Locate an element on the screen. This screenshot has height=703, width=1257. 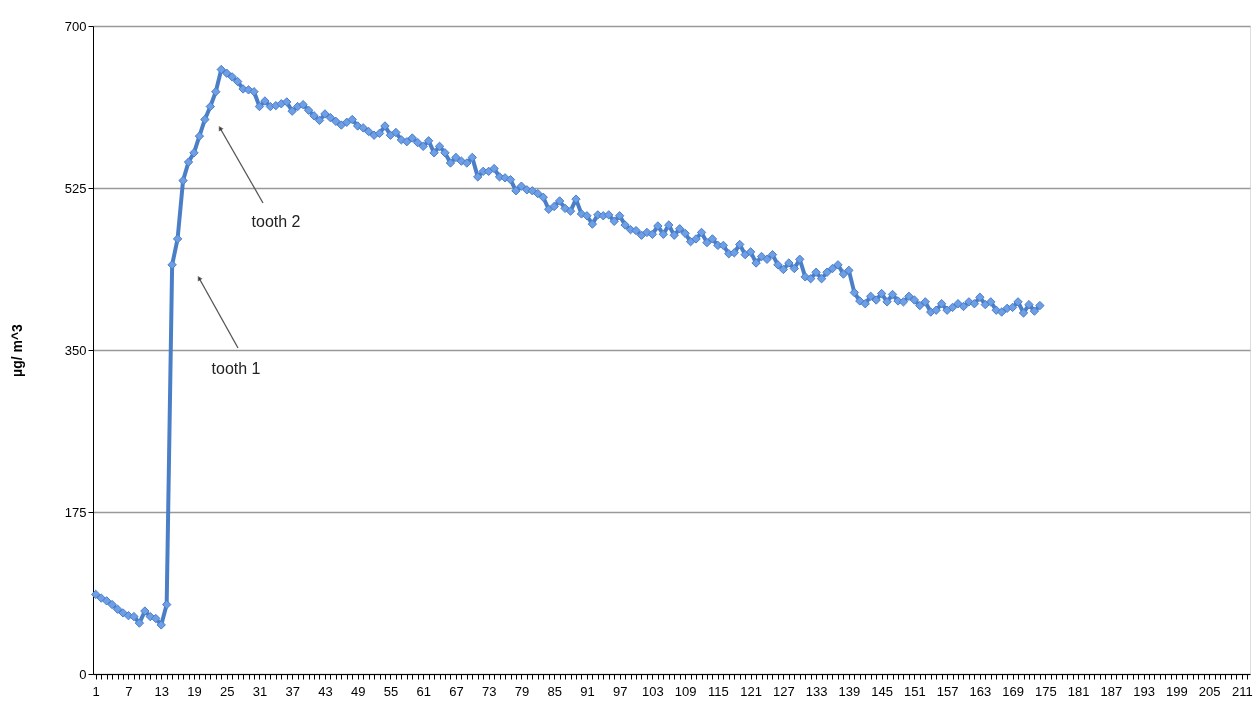
x-tick-label: 169 is located at coordinates (1013, 691).